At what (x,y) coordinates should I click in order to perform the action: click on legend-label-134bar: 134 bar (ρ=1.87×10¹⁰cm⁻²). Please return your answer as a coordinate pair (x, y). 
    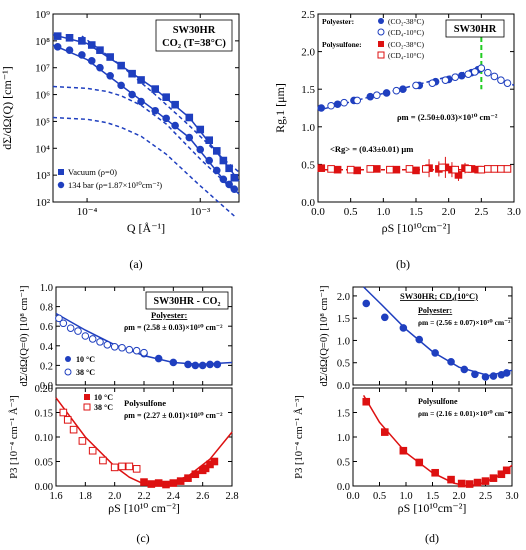
    Looking at the image, I should click on (115, 185).